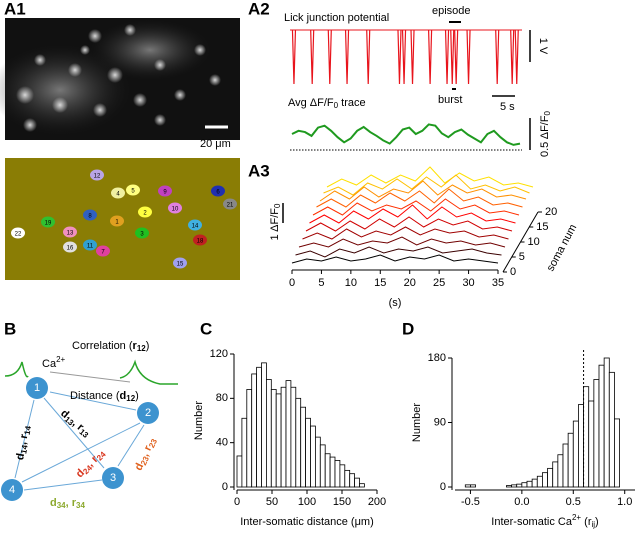 The image size is (640, 542). What do you see at coordinates (10, 328) in the screenshot?
I see `panel-label: B` at bounding box center [10, 328].